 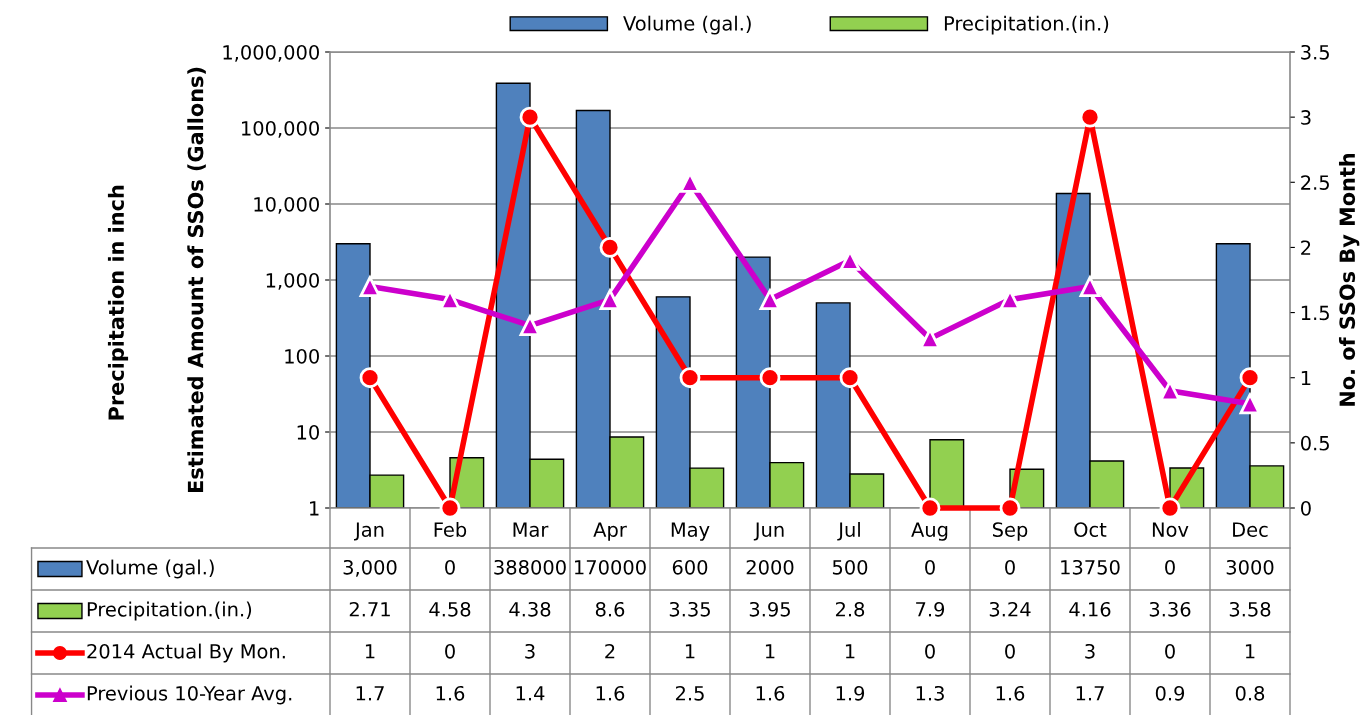 What do you see at coordinates (690, 567) in the screenshot?
I see `data-label: 600` at bounding box center [690, 567].